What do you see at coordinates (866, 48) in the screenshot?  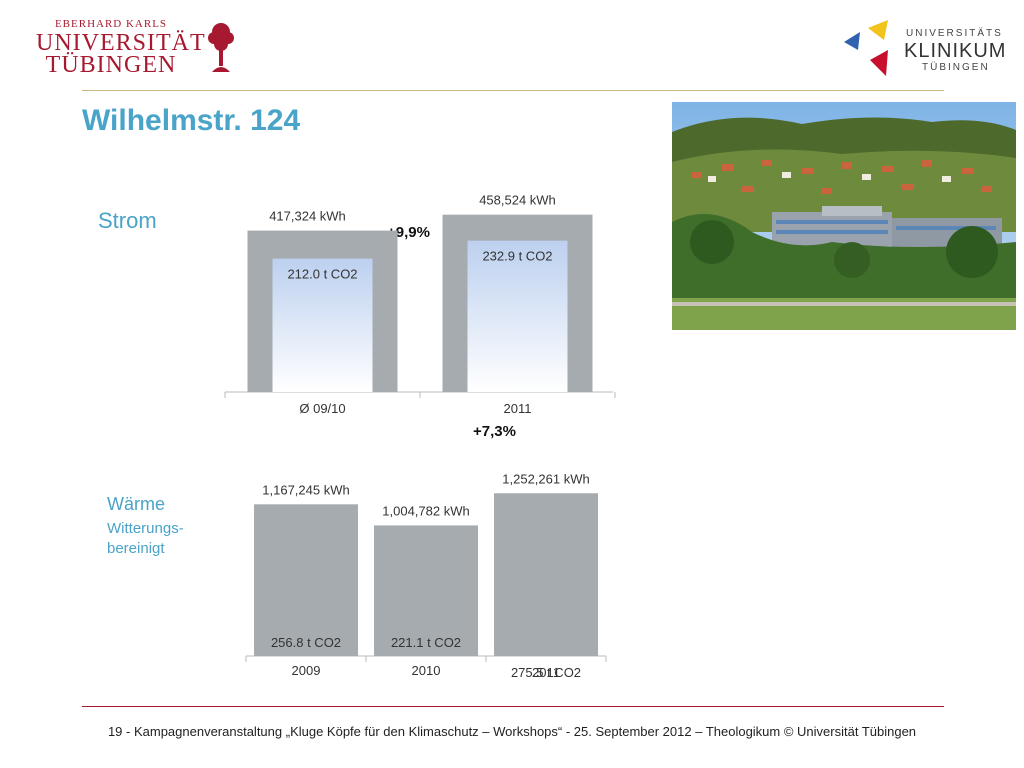 I see `klinikum-arrows-icon` at bounding box center [866, 48].